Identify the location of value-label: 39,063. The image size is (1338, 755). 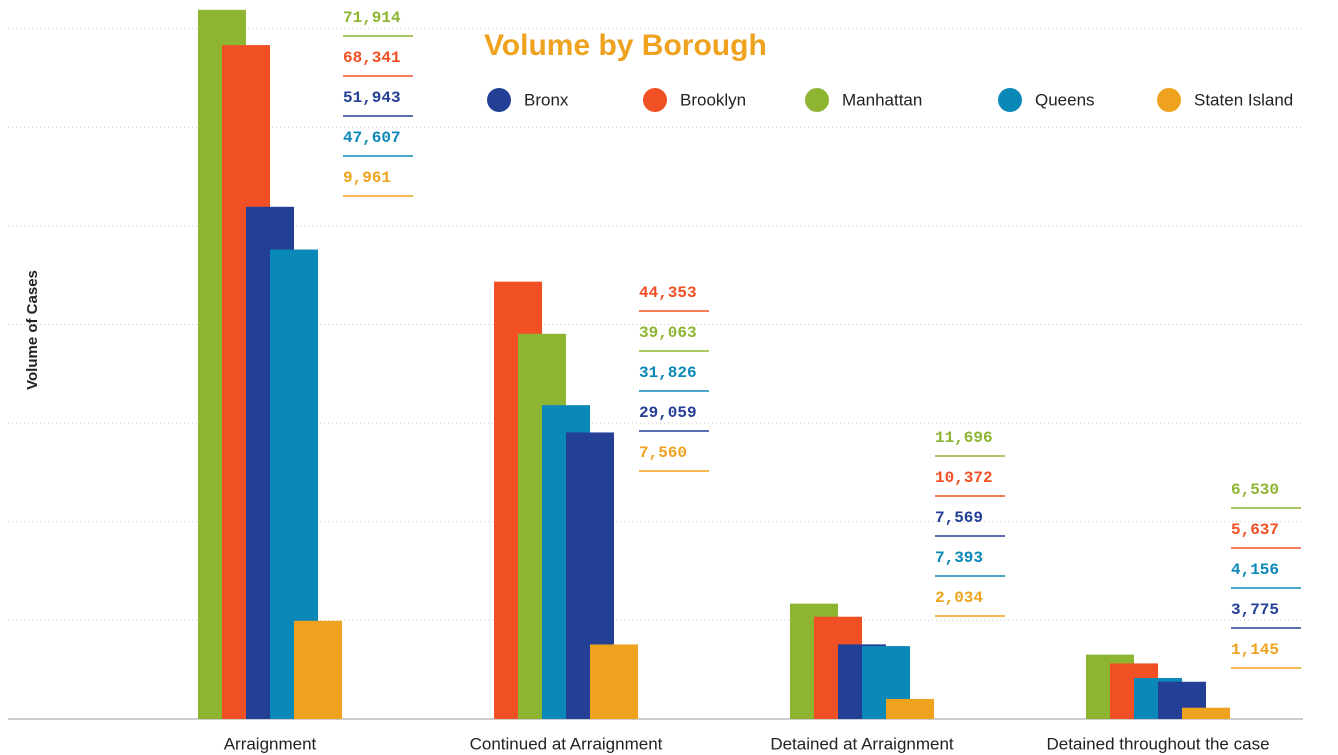
(668, 333).